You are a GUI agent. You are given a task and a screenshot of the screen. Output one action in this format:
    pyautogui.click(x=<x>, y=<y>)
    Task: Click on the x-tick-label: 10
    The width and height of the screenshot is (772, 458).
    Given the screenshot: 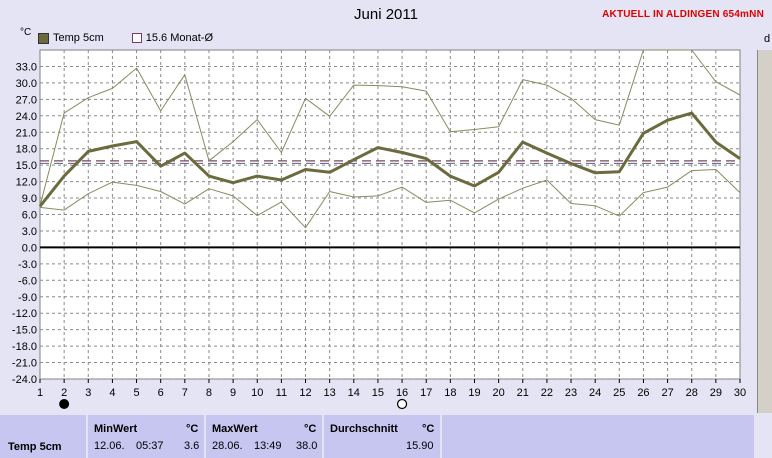 What is the action you would take?
    pyautogui.click(x=257, y=393)
    